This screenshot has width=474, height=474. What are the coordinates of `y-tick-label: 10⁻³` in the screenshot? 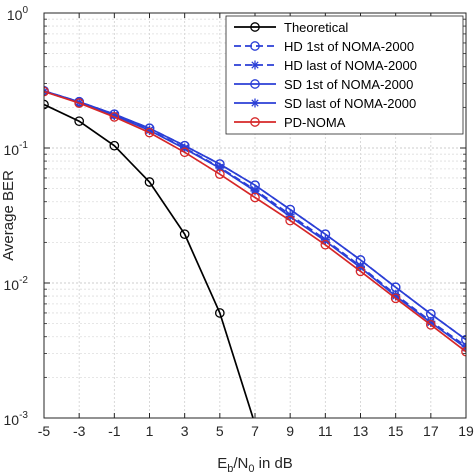 It's located at (16, 419).